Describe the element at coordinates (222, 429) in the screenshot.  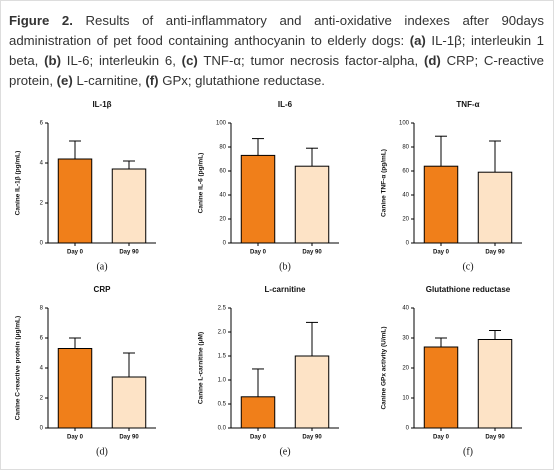
I see `y-tick-label: 0.0` at that location.